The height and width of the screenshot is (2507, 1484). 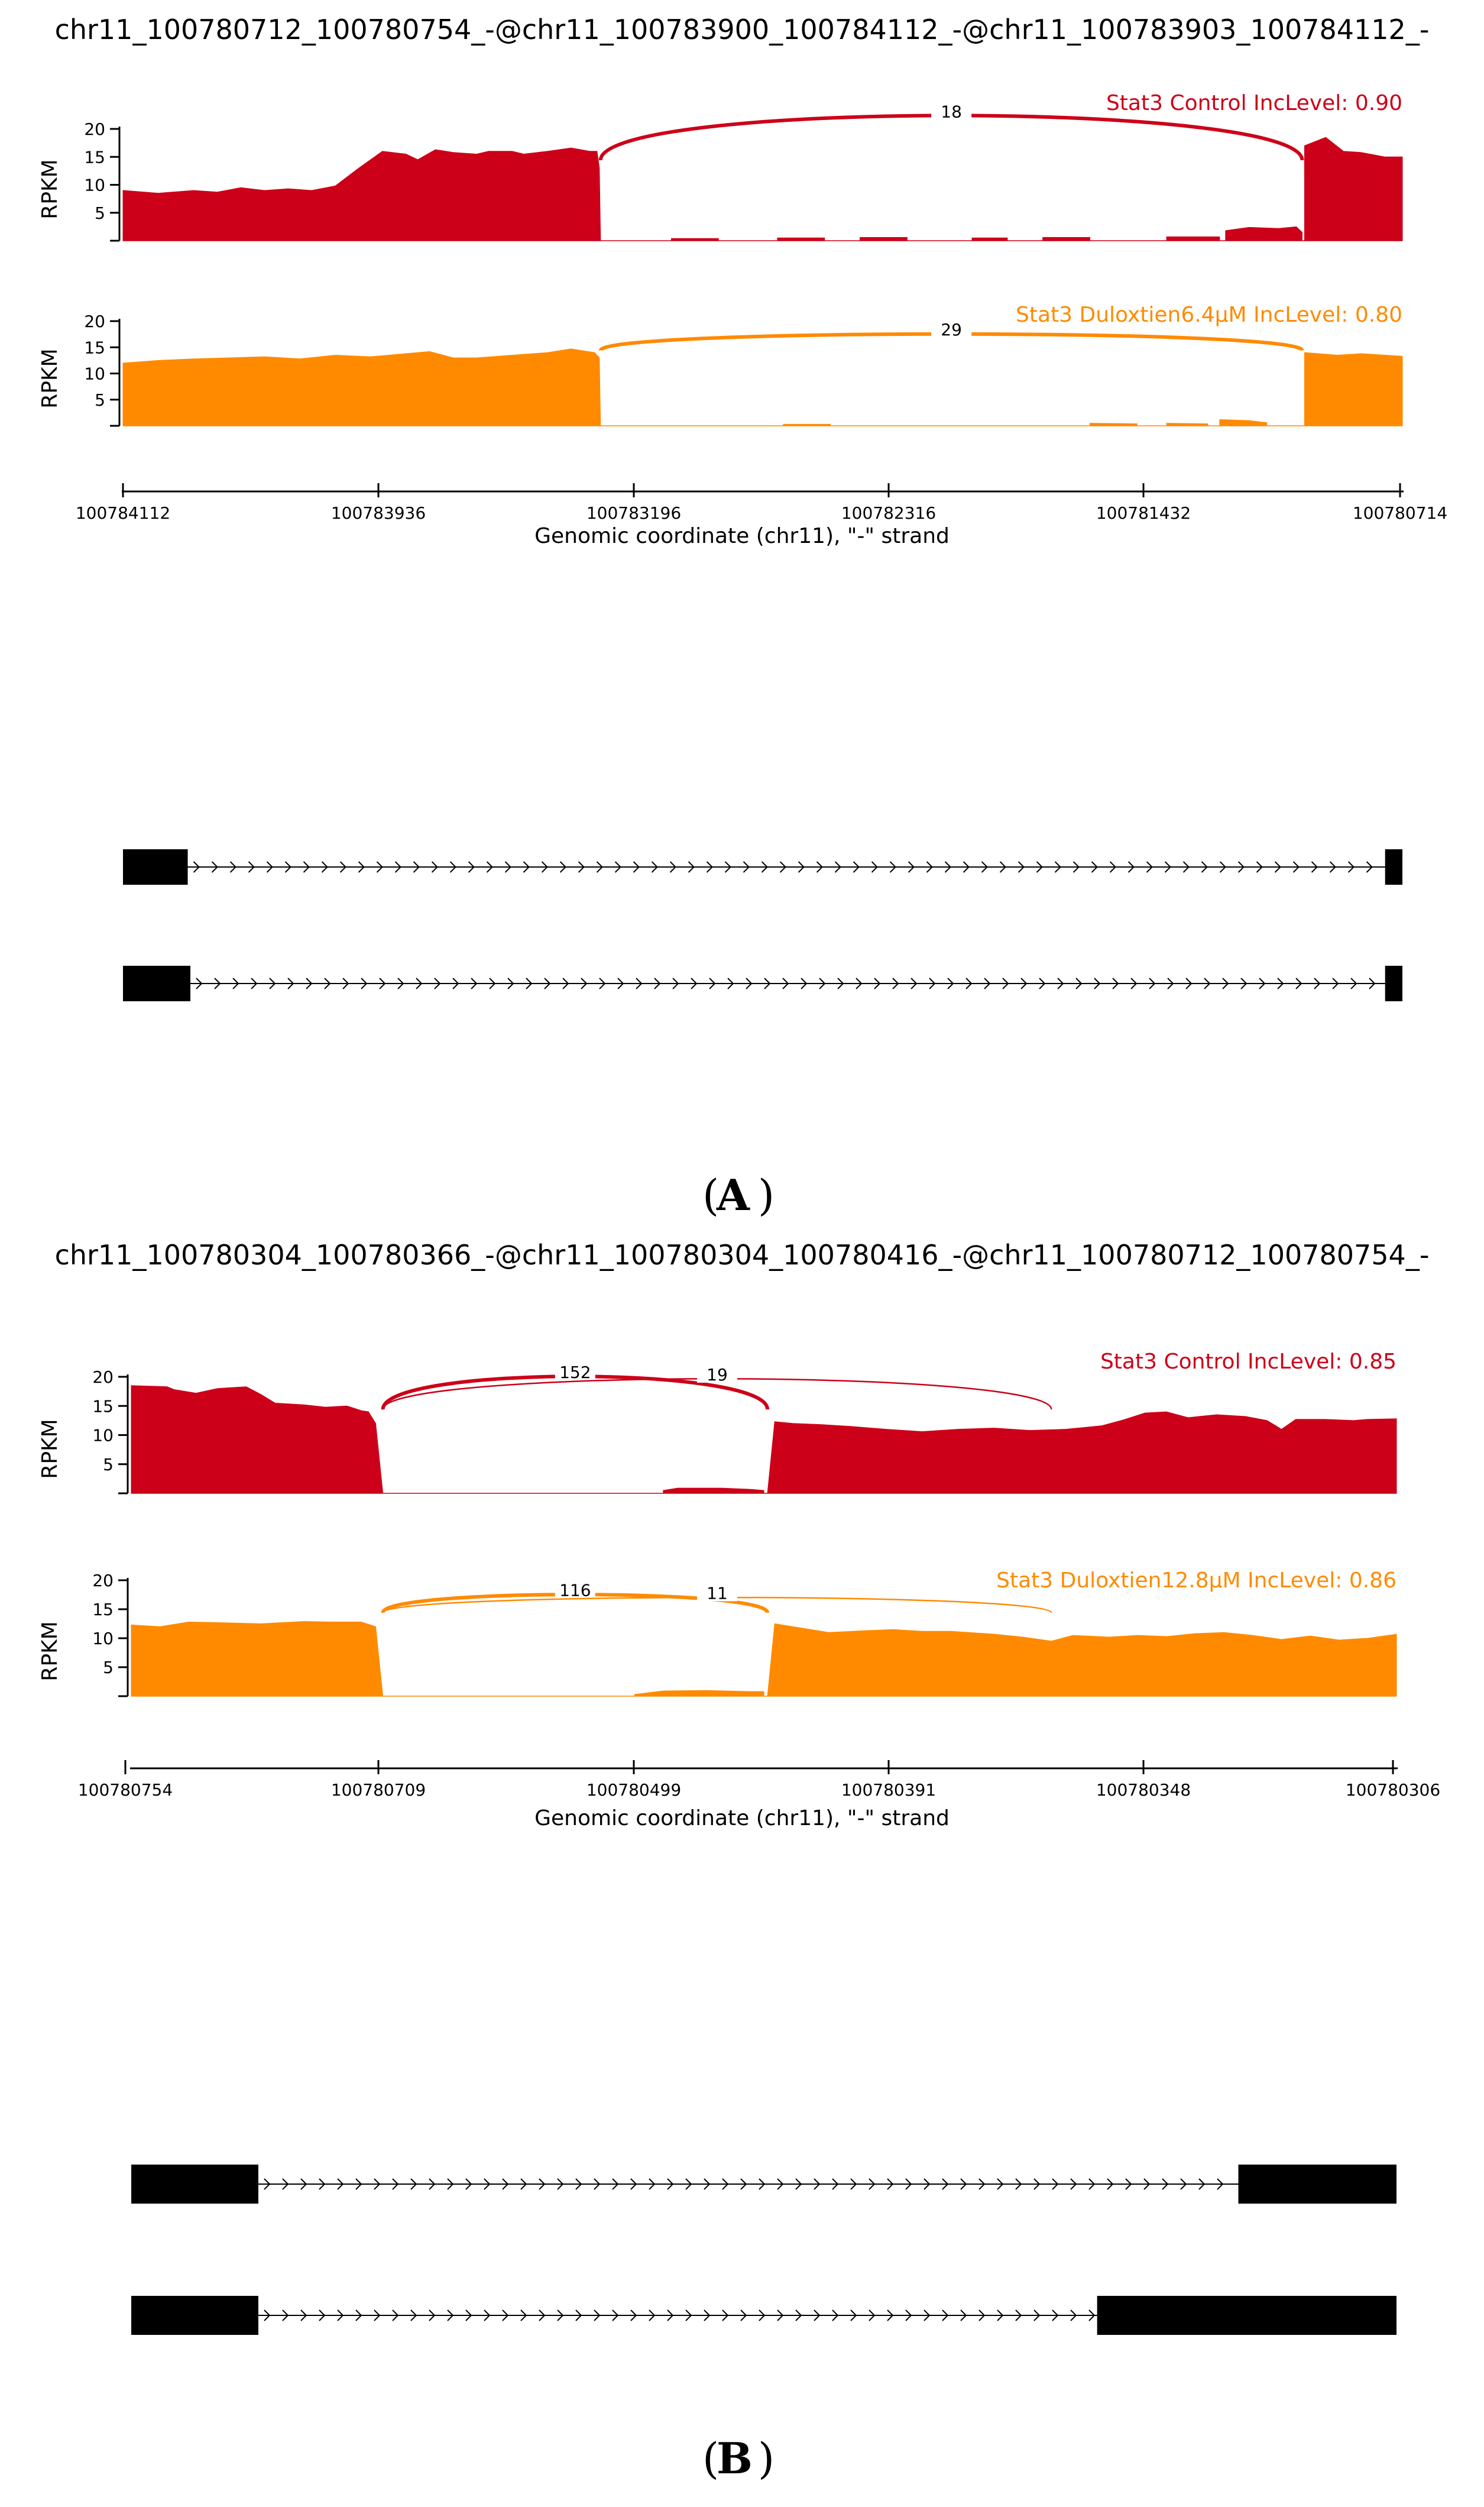 What do you see at coordinates (766, 2459) in the screenshot?
I see `panel-b-label-close: )` at bounding box center [766, 2459].